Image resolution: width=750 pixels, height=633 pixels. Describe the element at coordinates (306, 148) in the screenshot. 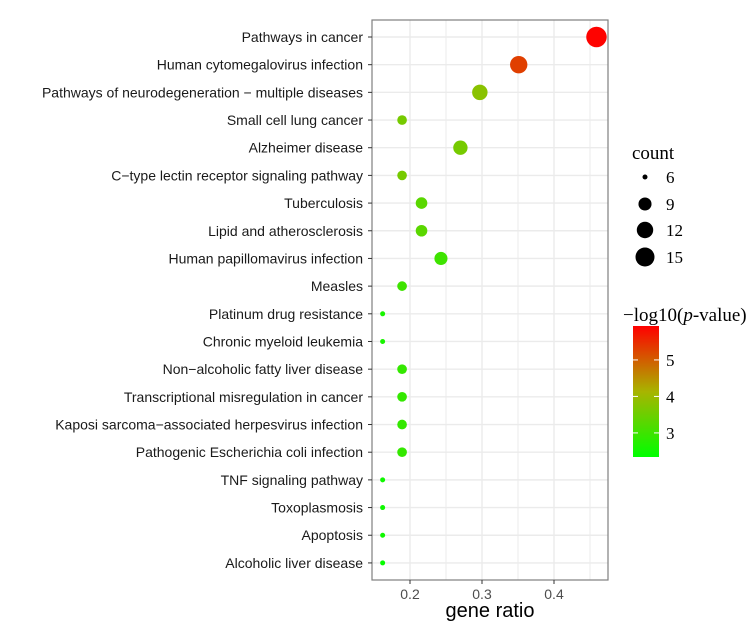

I see `y-tick-label: Alzheimer disease` at that location.